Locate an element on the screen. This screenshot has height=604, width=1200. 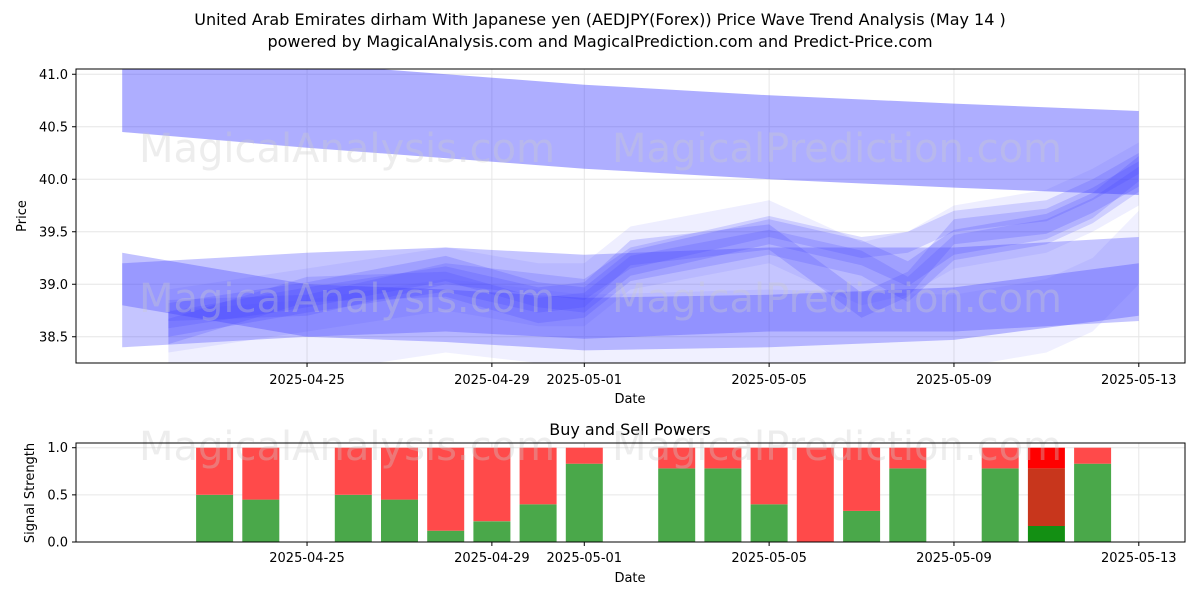
price-y-axis: 38.5 39.0 39.5 40.0 40.5 41.0 is located at coordinates (57, 206).